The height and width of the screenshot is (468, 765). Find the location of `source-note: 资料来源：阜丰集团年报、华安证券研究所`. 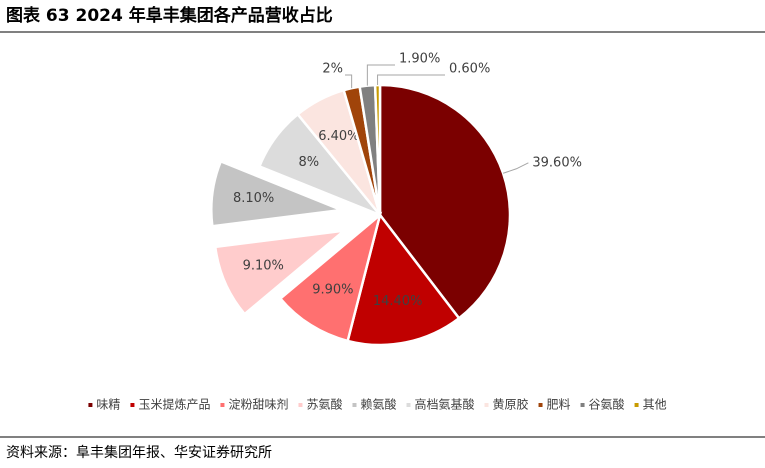

source-note: 资料来源：阜丰集团年报、华安证券研究所 is located at coordinates (139, 452).